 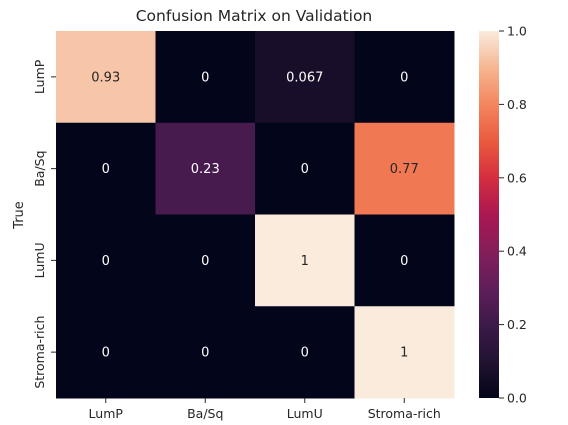 I want to click on column-tick-label: LumU, so click(x=305, y=413).